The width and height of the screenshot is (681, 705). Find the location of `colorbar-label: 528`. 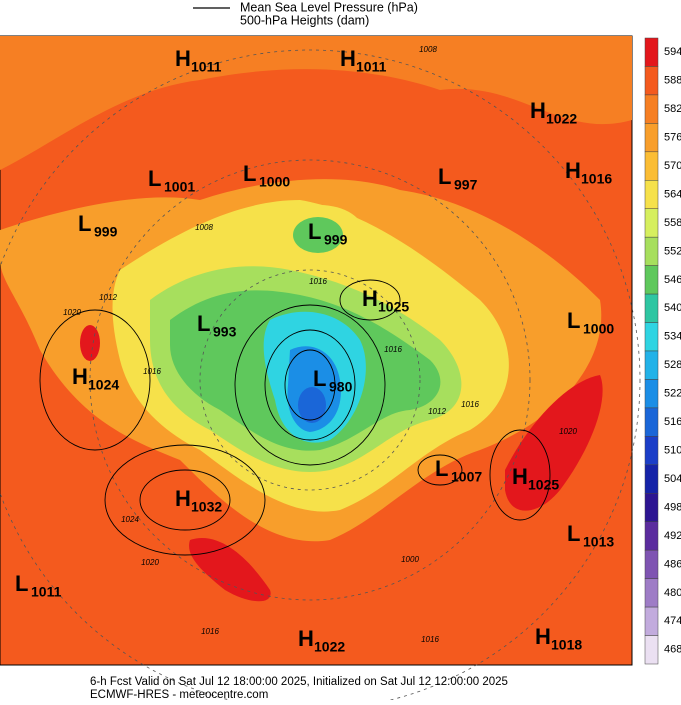

colorbar-label: 528 is located at coordinates (672, 365).